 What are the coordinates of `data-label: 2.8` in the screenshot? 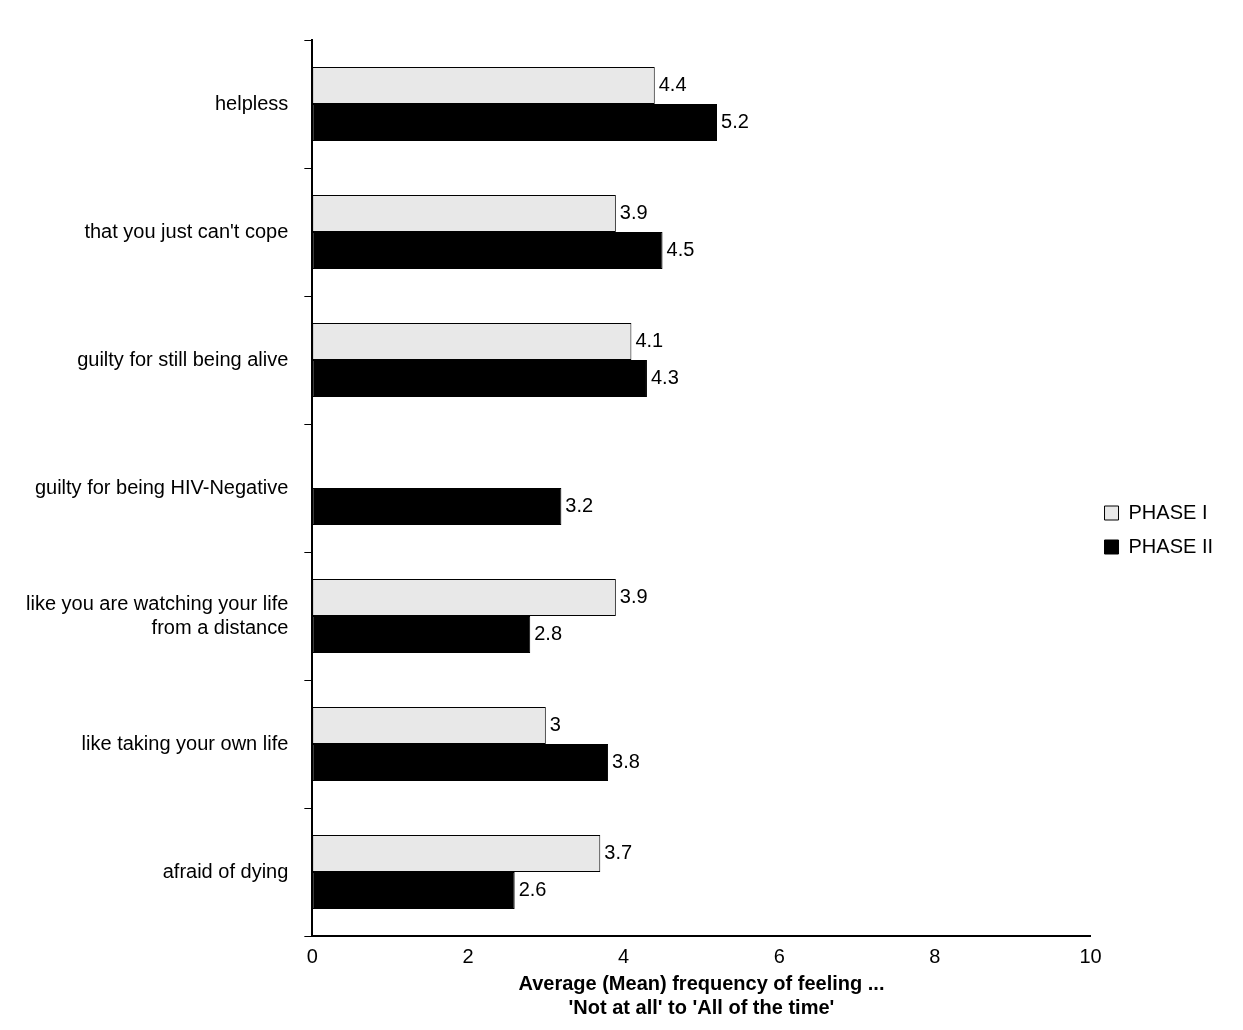 It's located at (548, 633).